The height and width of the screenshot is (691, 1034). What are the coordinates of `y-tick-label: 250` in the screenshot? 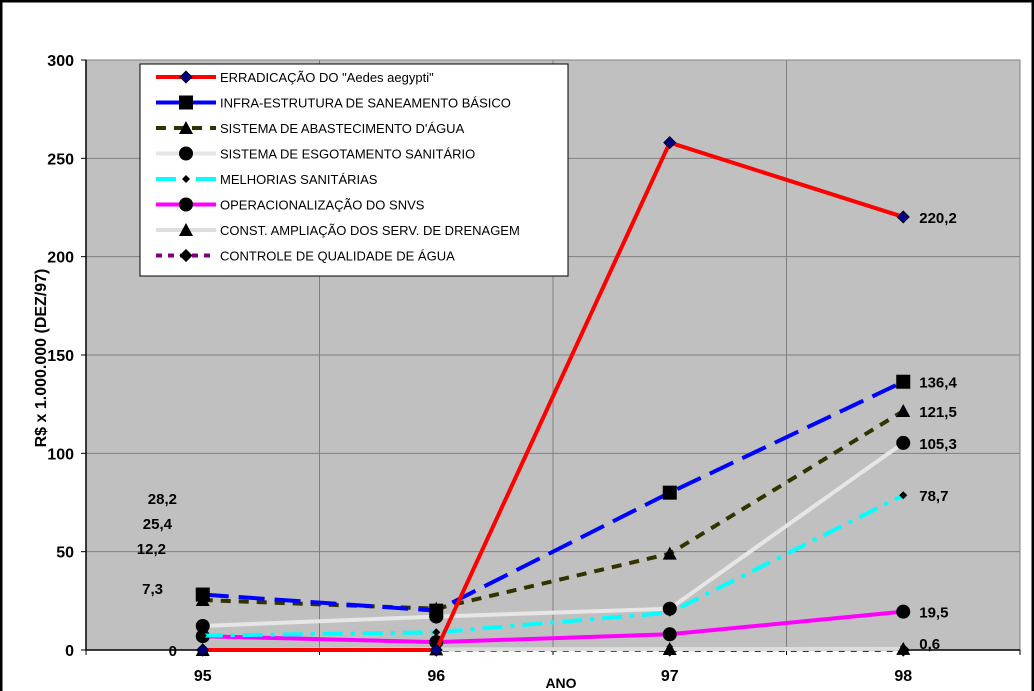 It's located at (60, 159).